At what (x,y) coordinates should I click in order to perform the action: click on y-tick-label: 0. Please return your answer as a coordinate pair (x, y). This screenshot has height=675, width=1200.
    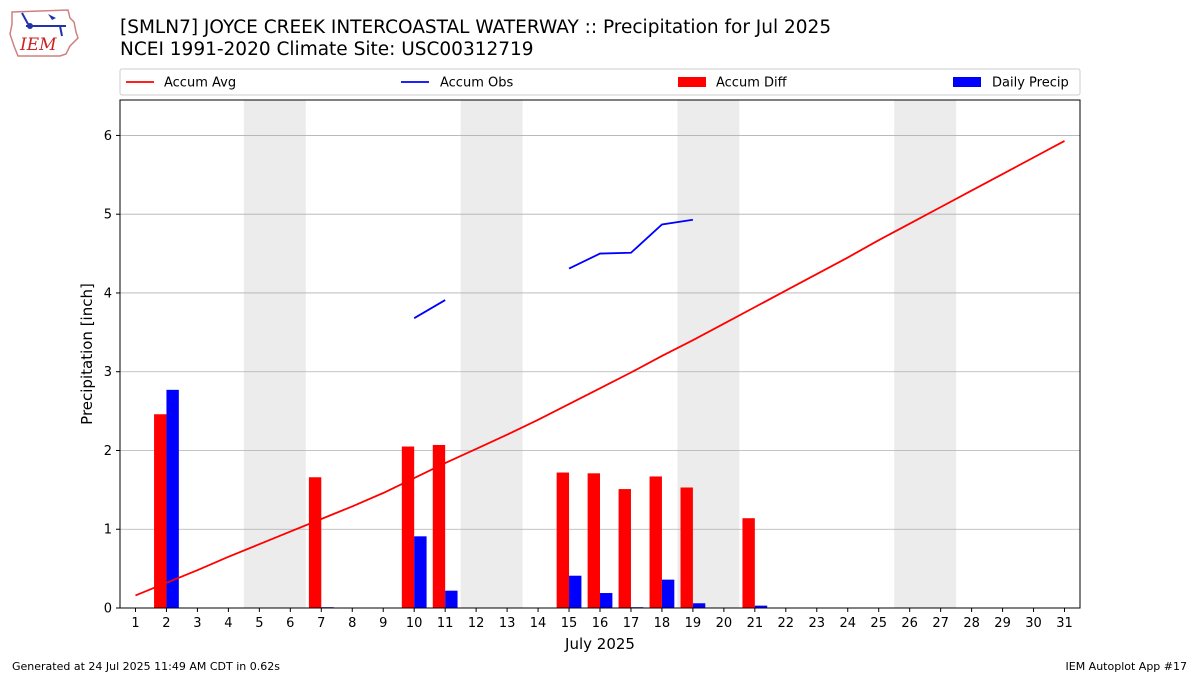
    Looking at the image, I should click on (108, 609).